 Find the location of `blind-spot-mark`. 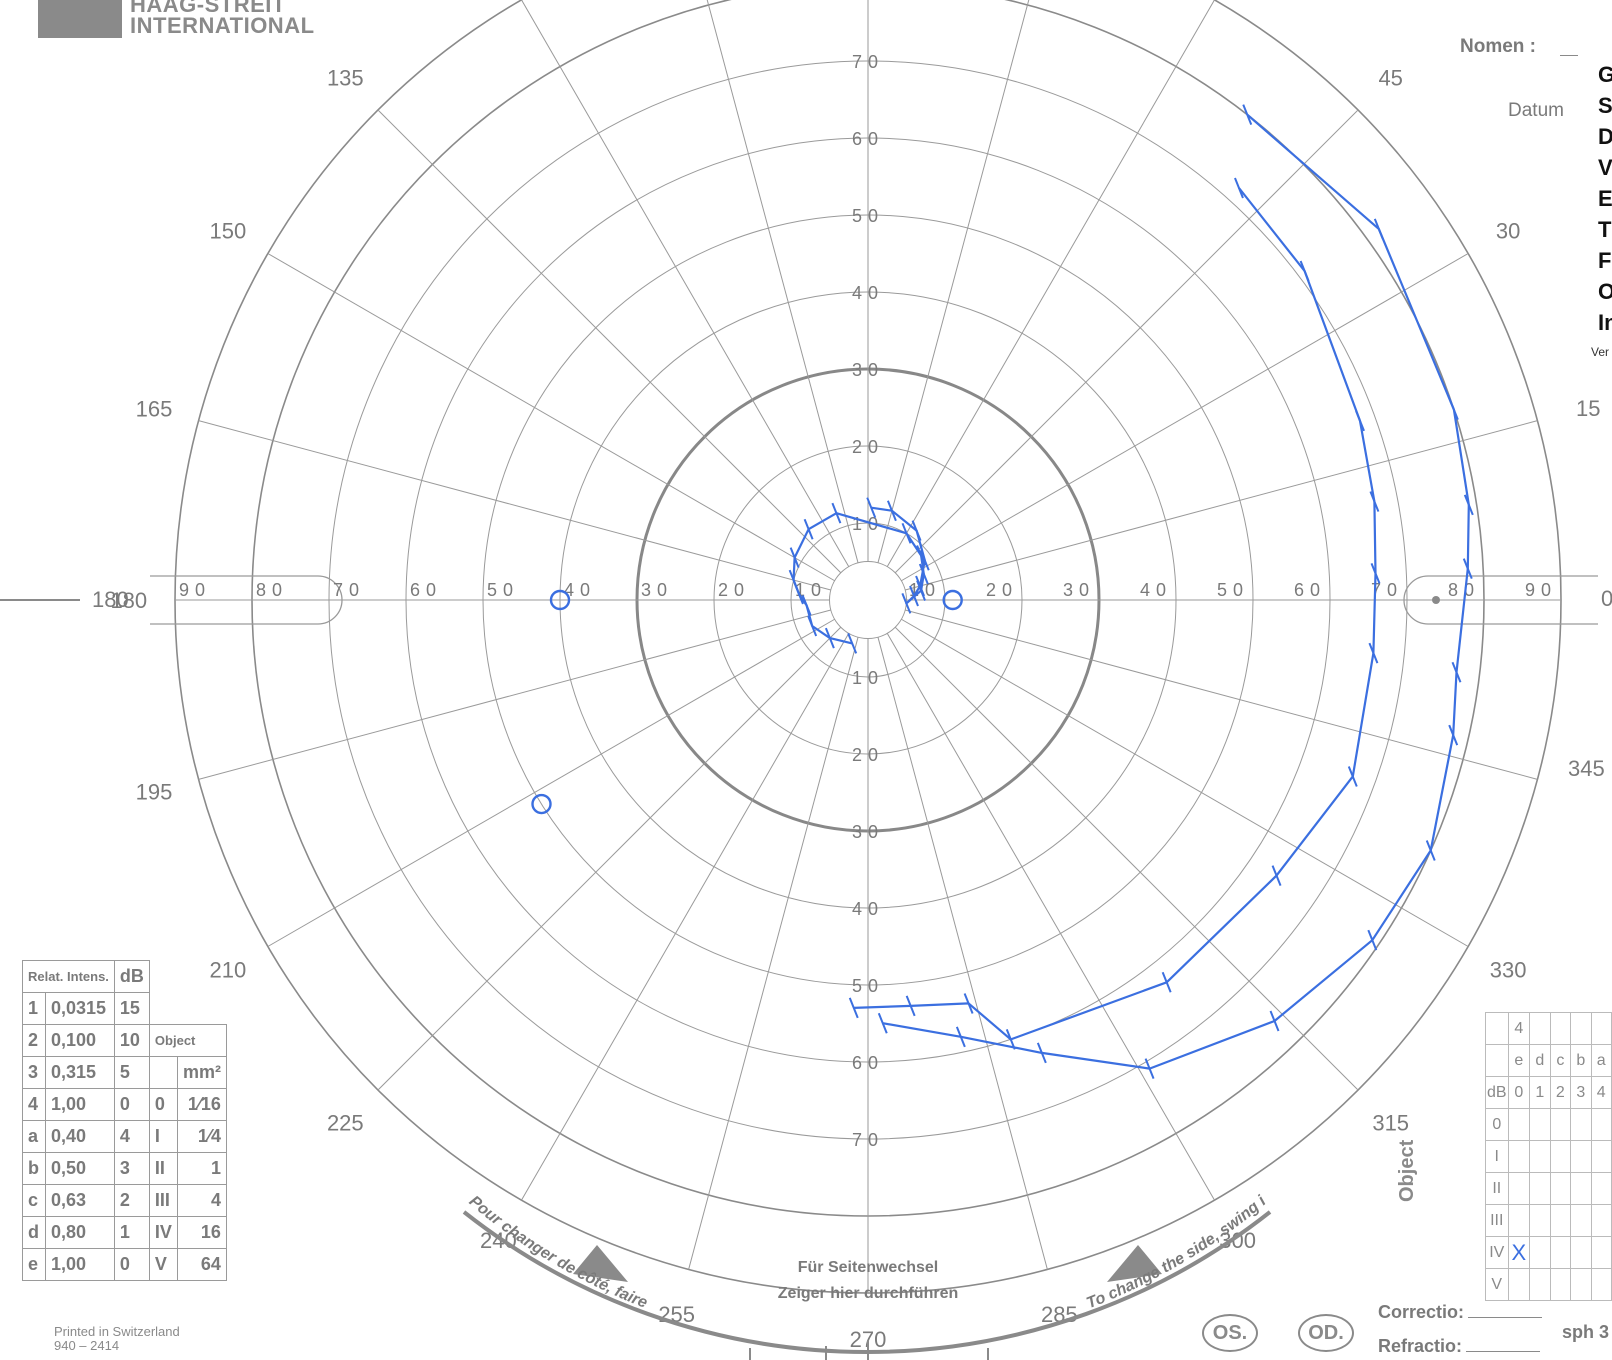

blind-spot-mark is located at coordinates (560, 600).